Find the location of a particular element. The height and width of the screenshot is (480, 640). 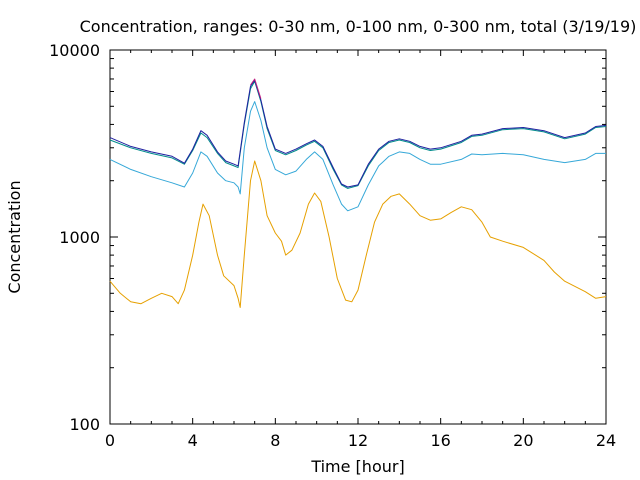

x-tick-label: 16 is located at coordinates (440, 440).